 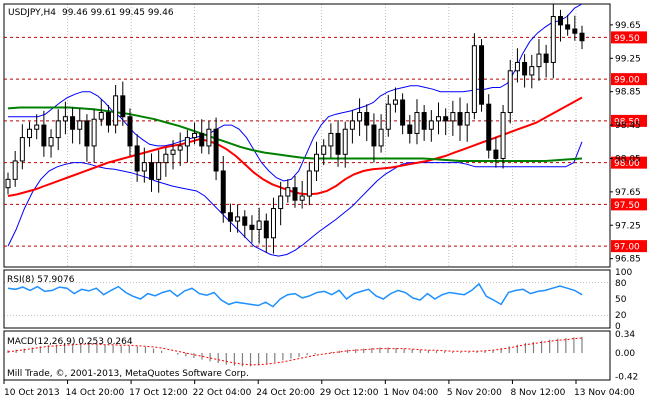 What do you see at coordinates (623, 273) in the screenshot?
I see `rsi-tick-label: 100` at bounding box center [623, 273].